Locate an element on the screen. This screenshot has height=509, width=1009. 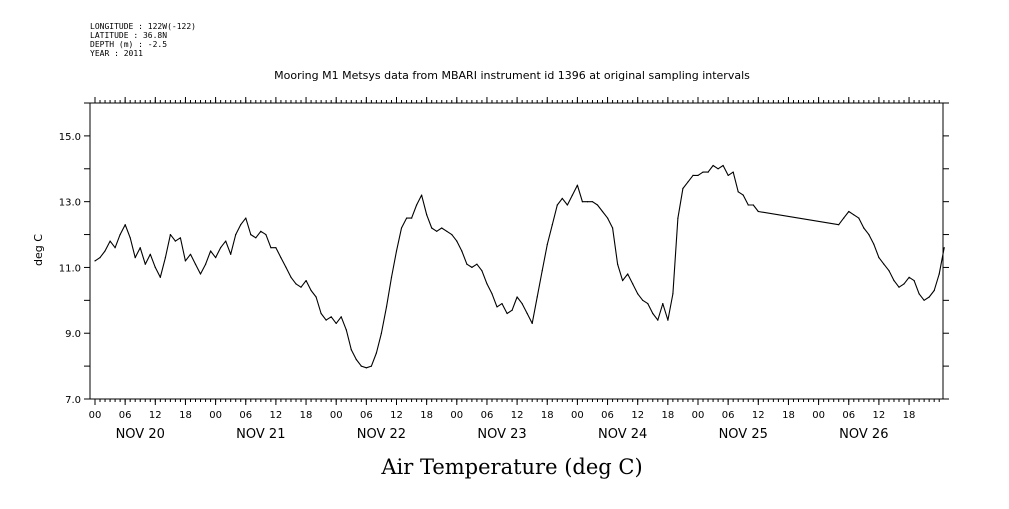
y-tick-label: 7.0 is located at coordinates (73, 400).